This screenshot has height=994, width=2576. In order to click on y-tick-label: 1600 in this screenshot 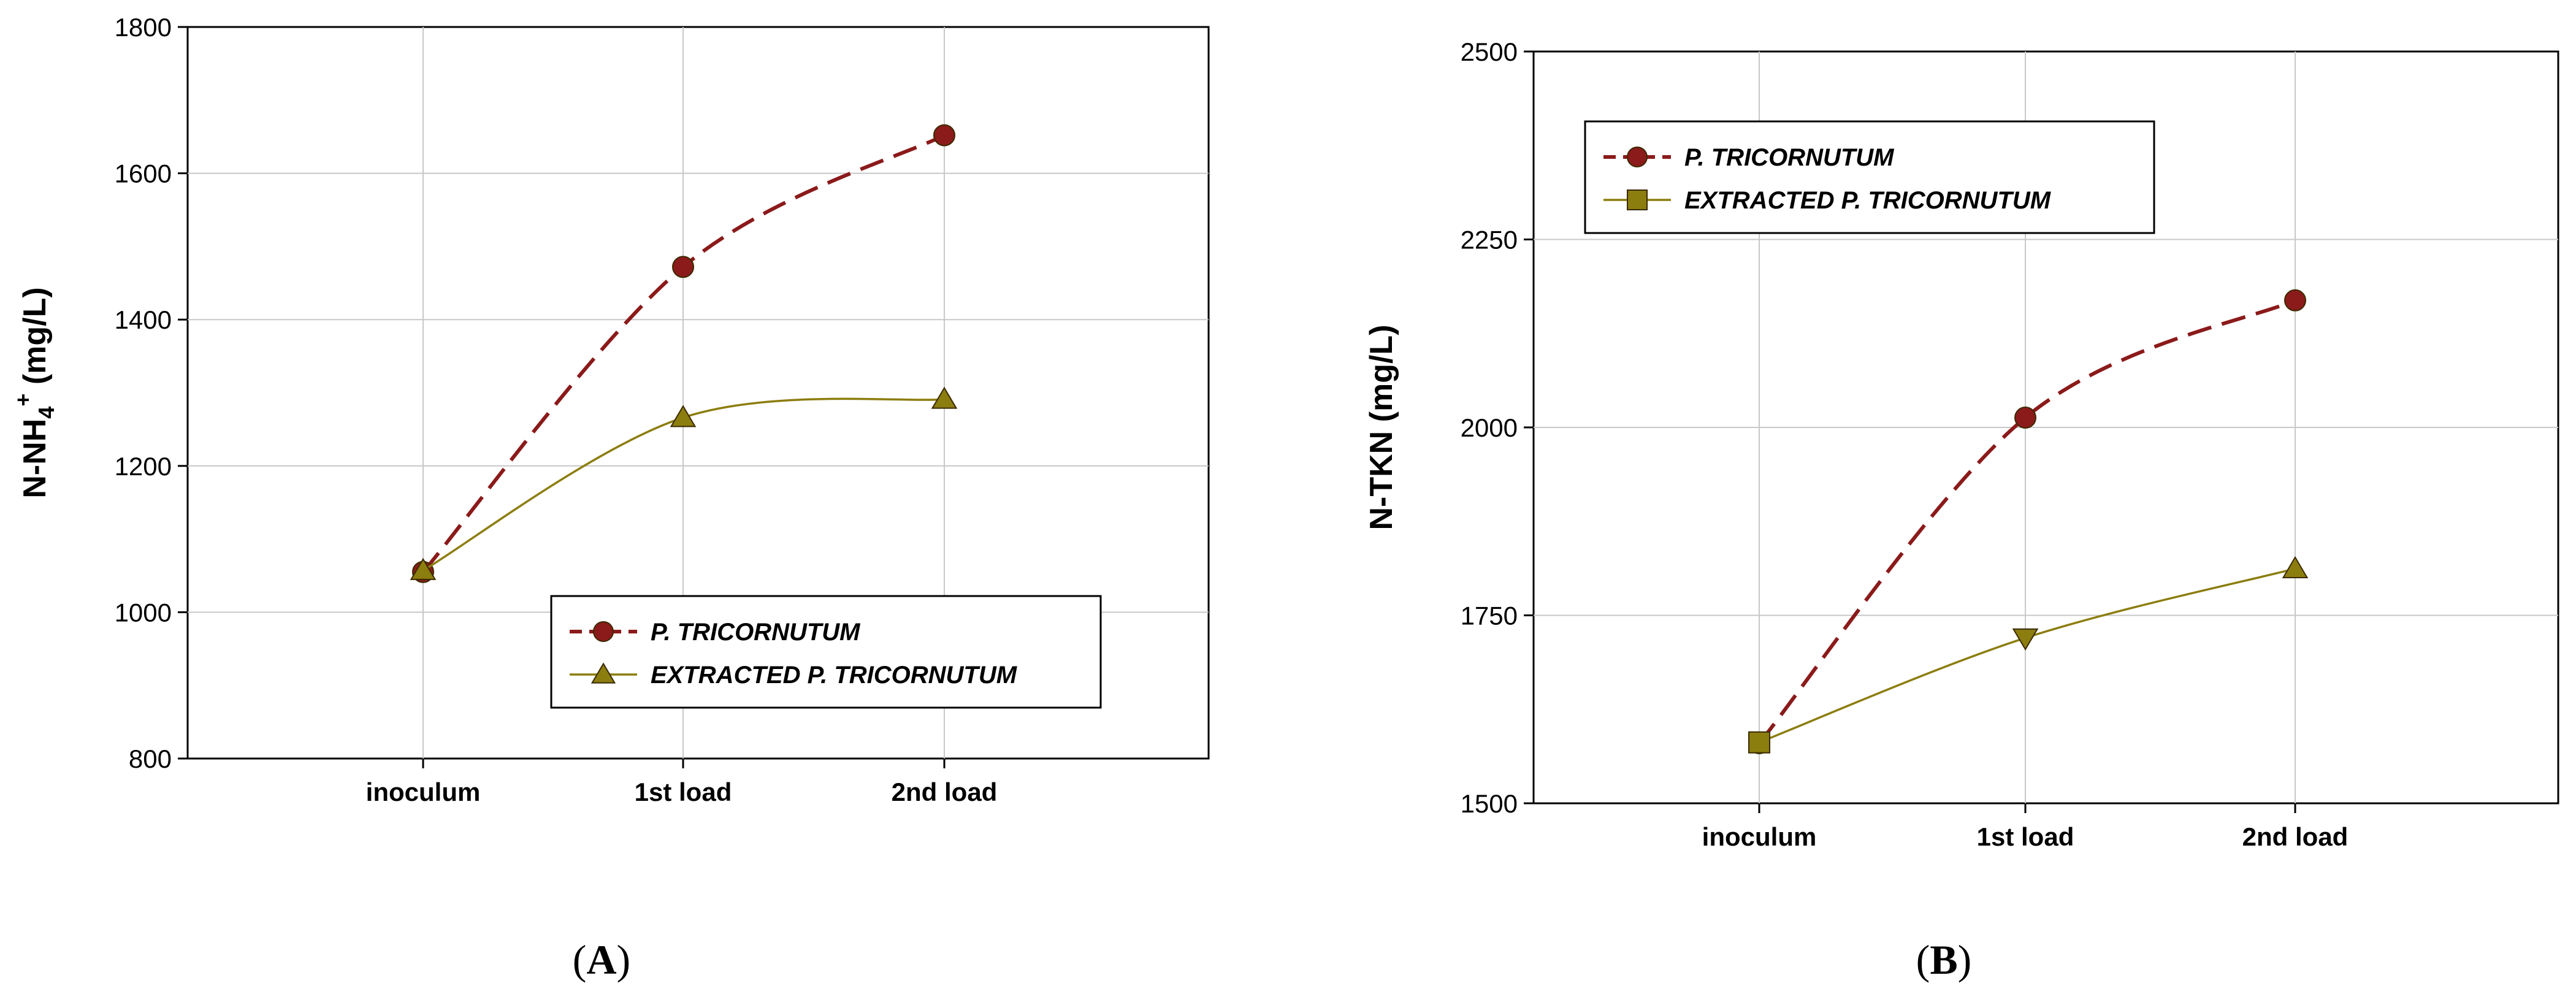, I will do `click(143, 174)`.